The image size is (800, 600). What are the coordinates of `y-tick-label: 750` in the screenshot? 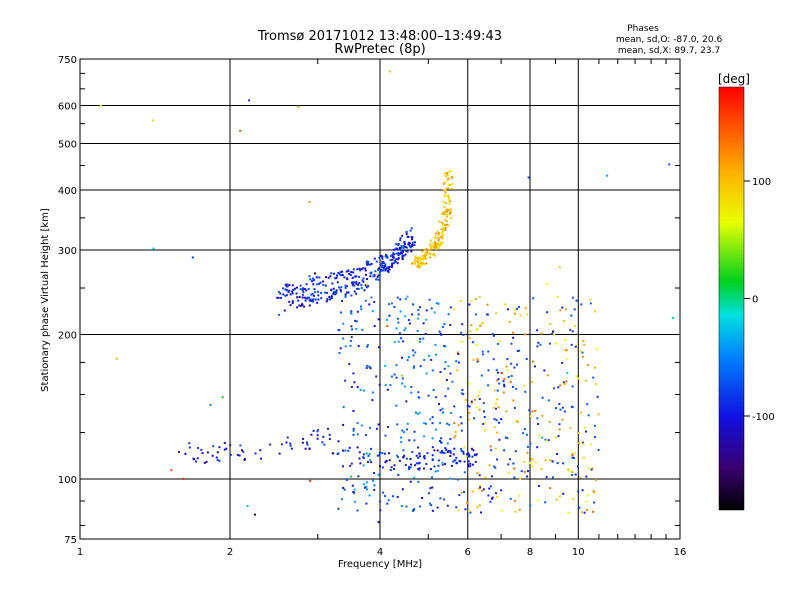 It's located at (67, 60).